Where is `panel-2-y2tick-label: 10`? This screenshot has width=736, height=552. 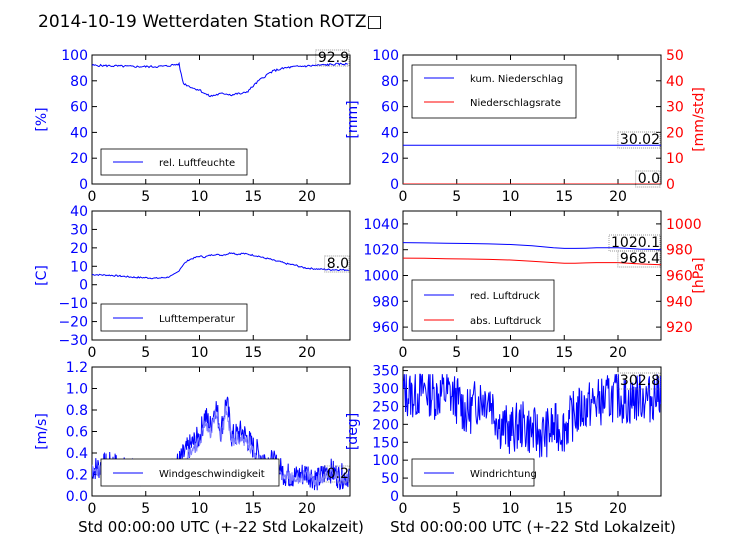
panel-2-y2tick-label: 10 is located at coordinates (675, 159).